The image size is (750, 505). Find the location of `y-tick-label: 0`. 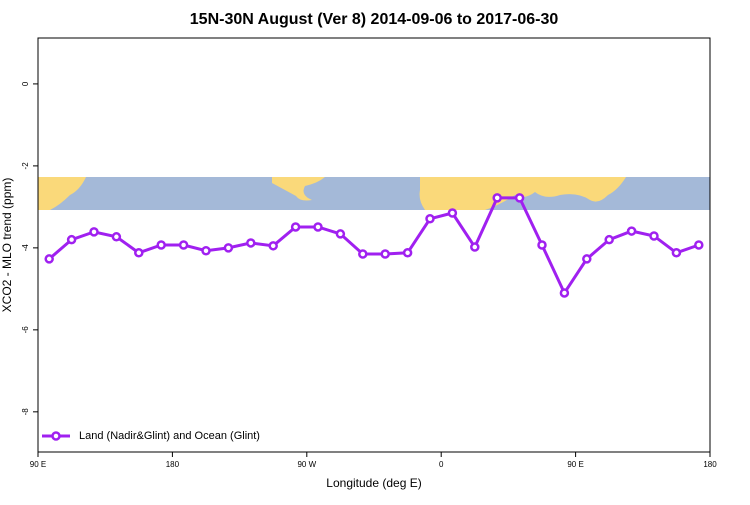

y-tick-label: 0 is located at coordinates (25, 83).